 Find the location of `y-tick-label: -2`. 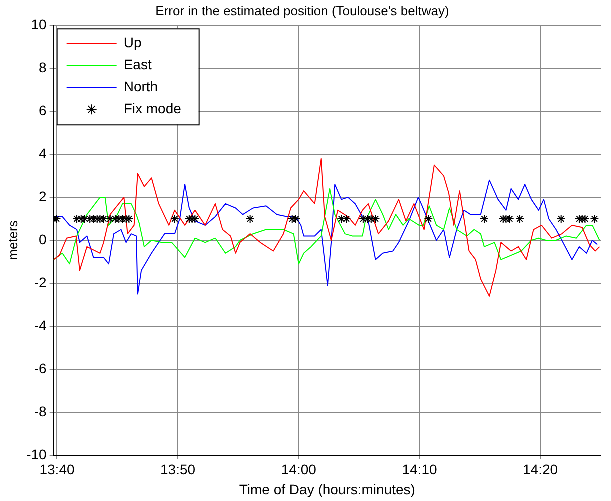

y-tick-label: -2 is located at coordinates (41, 282).